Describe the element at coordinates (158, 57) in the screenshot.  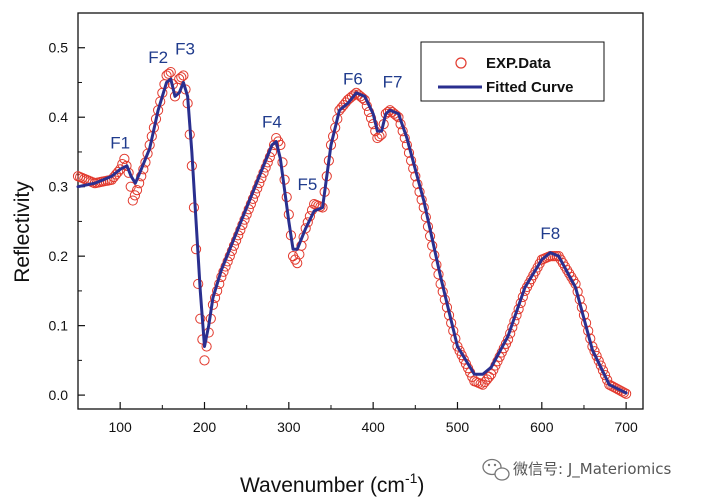
I see `peak-label-f2: F2` at that location.